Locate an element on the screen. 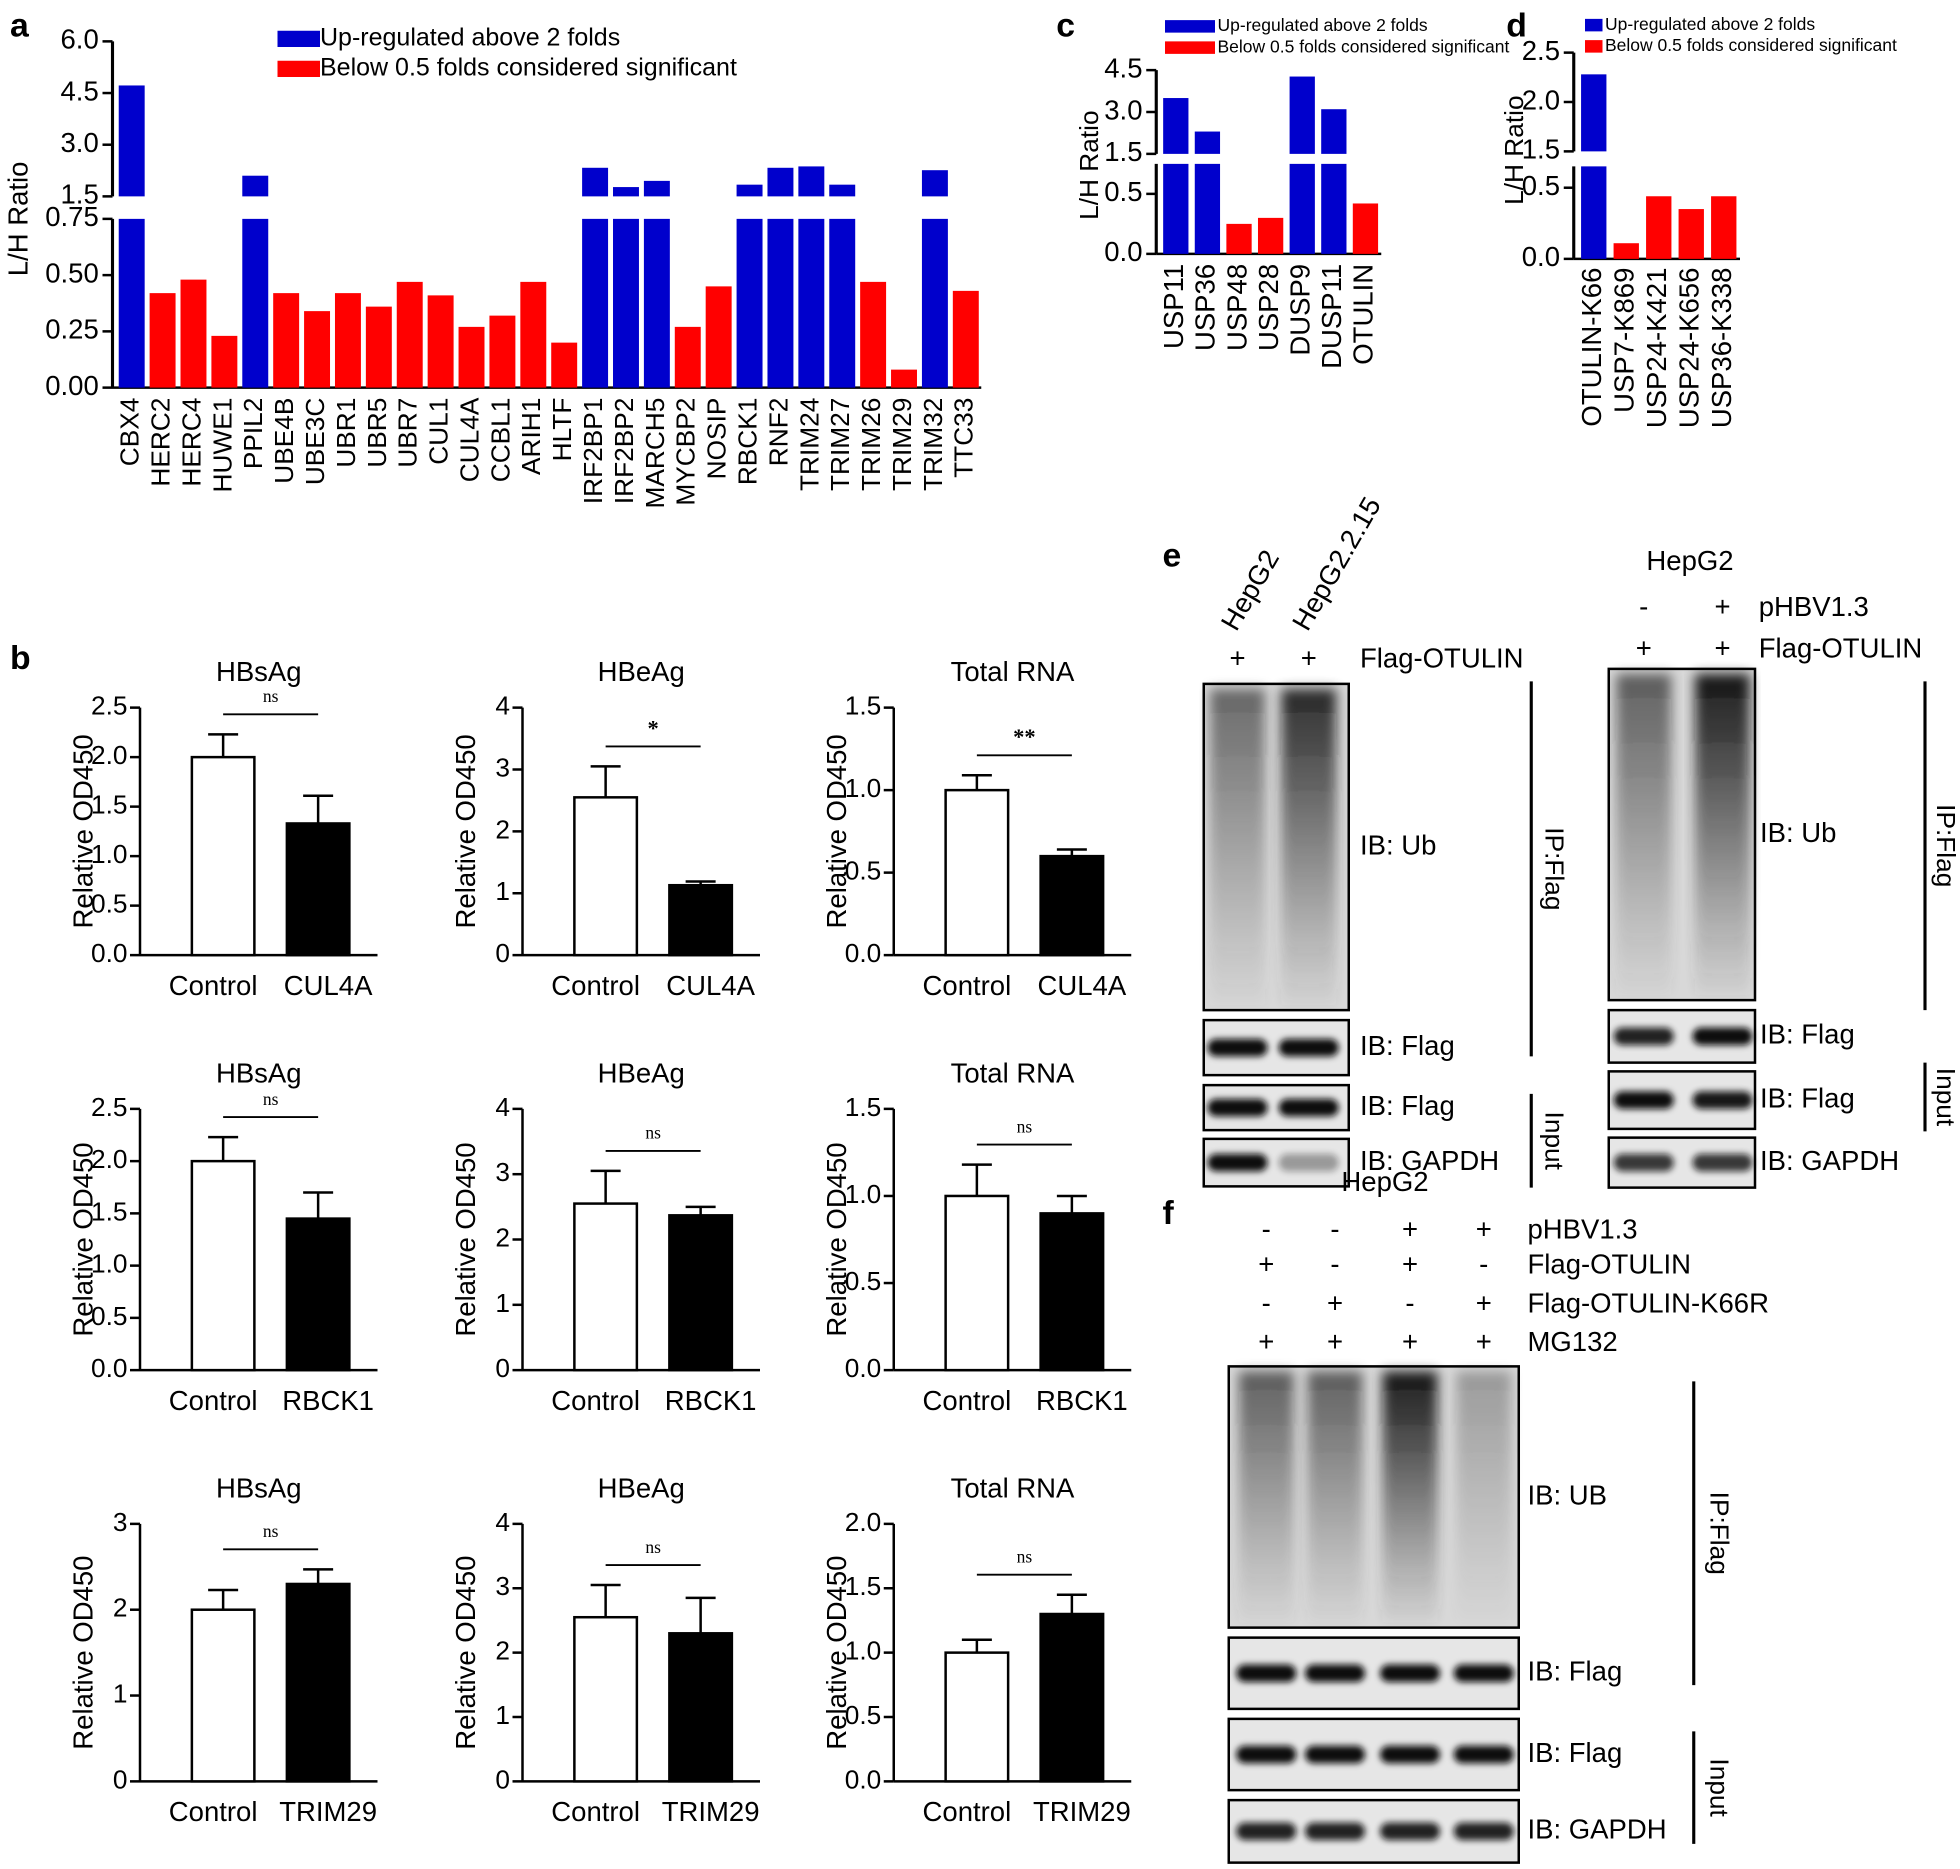 This screenshot has height=1869, width=1960. panel-label: c is located at coordinates (1065, 26).